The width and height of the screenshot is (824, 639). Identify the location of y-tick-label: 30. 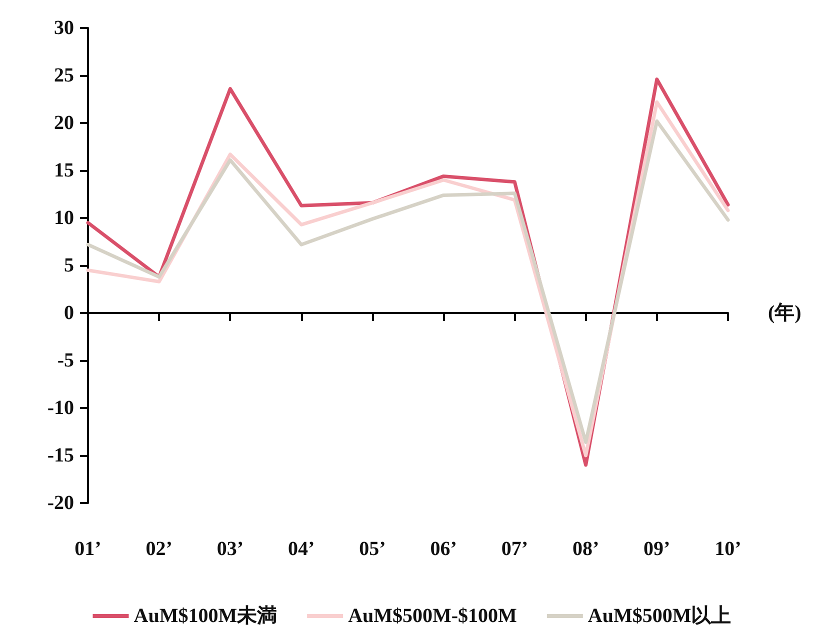
(64, 28).